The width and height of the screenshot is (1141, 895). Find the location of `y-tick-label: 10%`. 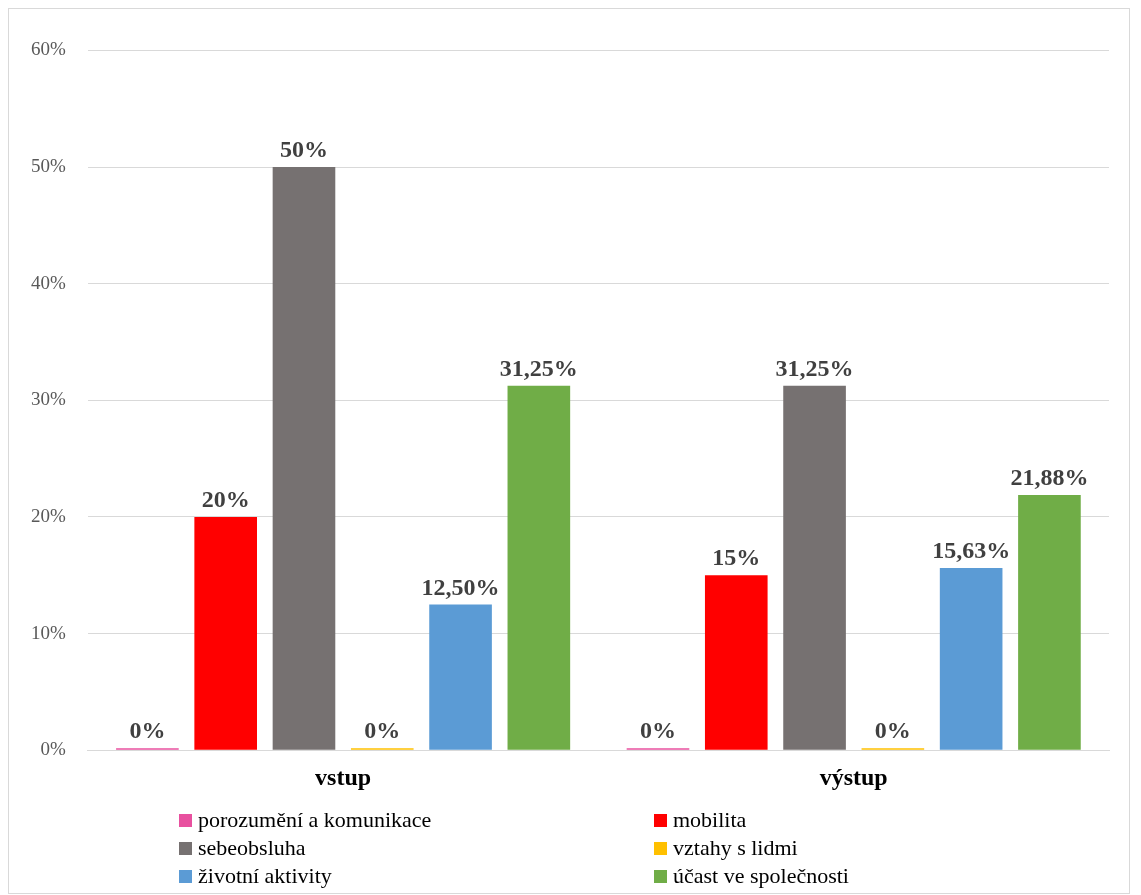

y-tick-label: 10% is located at coordinates (48, 632).